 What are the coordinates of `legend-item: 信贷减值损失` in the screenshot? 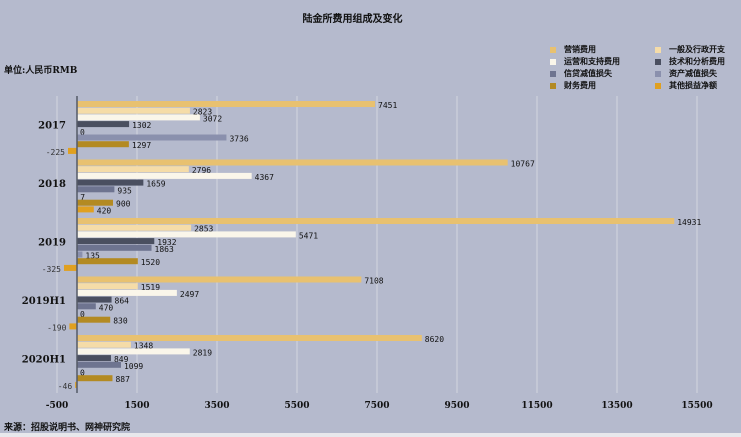 It's located at (602, 73).